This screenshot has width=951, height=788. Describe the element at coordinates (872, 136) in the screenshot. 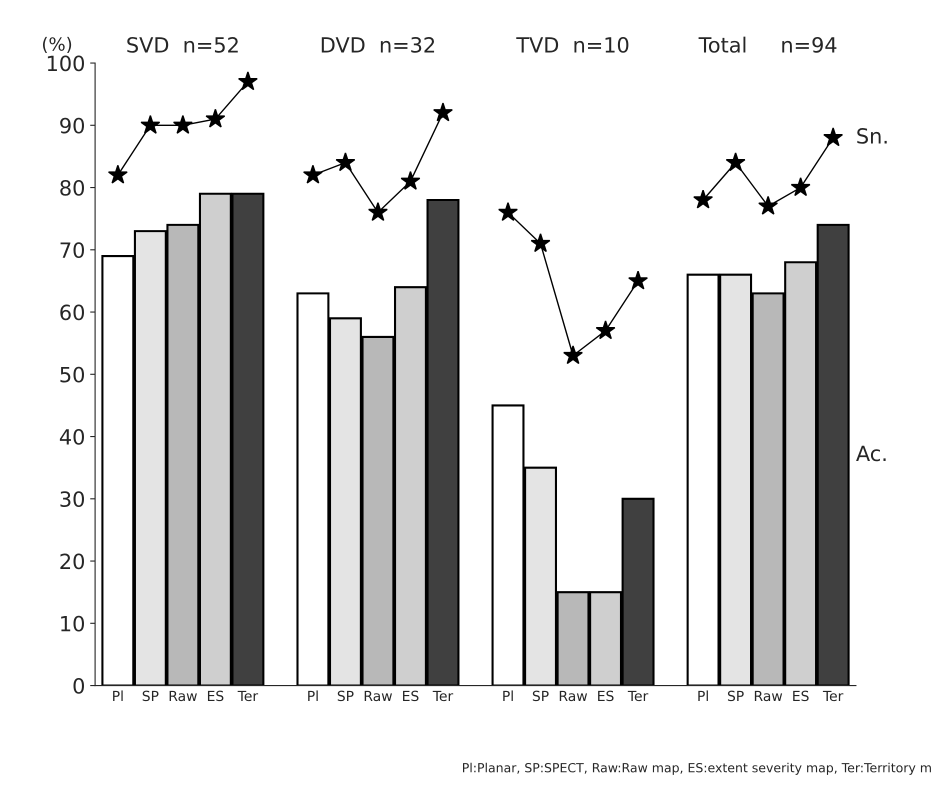

I see `series-label: Sn.` at that location.